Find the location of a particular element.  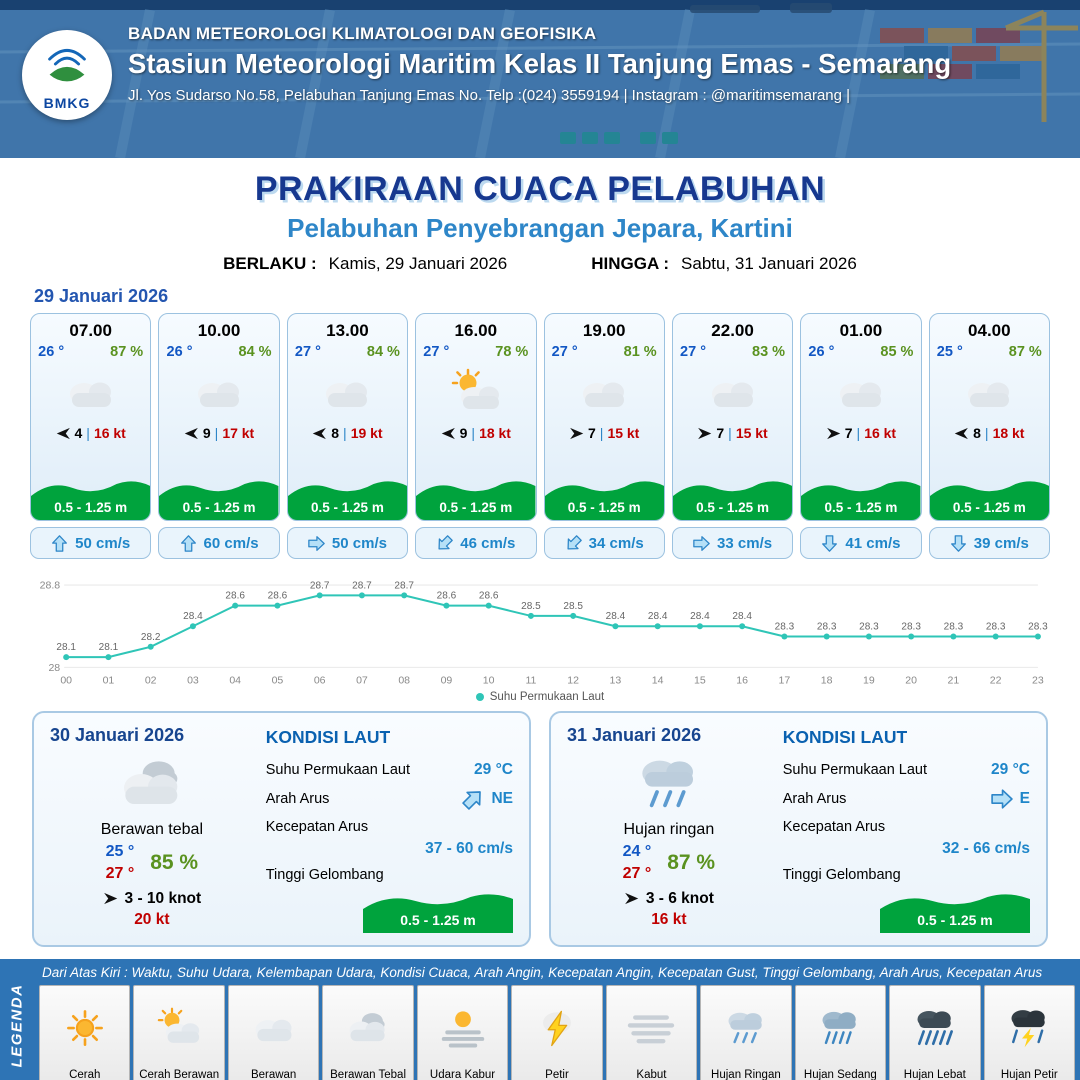

daily-date: 30 Januari 2026 is located at coordinates (117, 735).